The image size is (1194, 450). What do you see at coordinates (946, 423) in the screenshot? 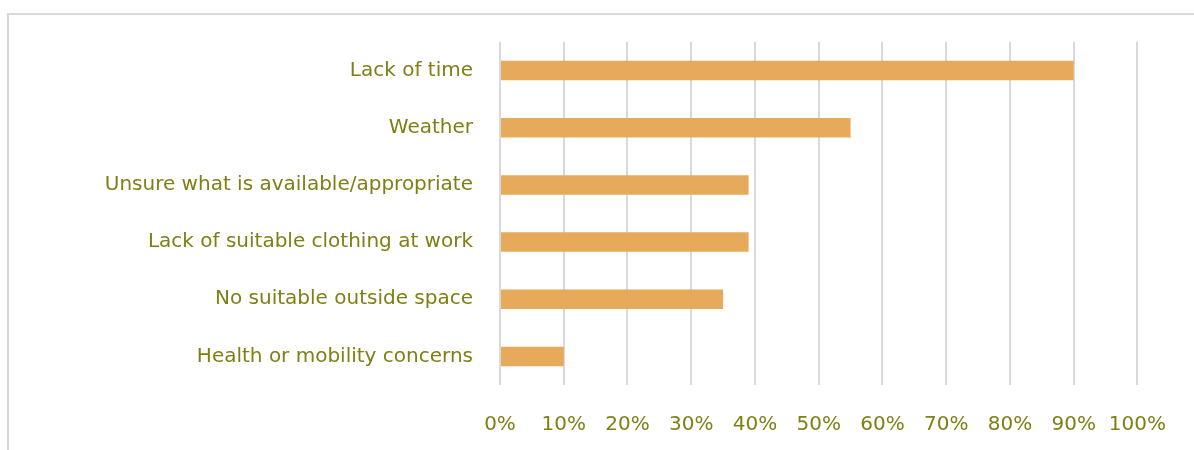
I see `x-tick-label: 70%` at bounding box center [946, 423].